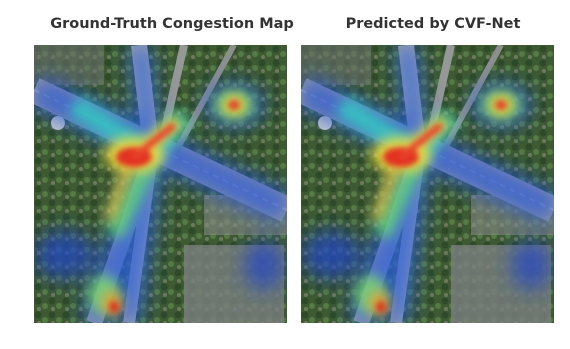  What do you see at coordinates (172, 24) in the screenshot?
I see `panel-title: Ground-Truth Congestion Map` at bounding box center [172, 24].